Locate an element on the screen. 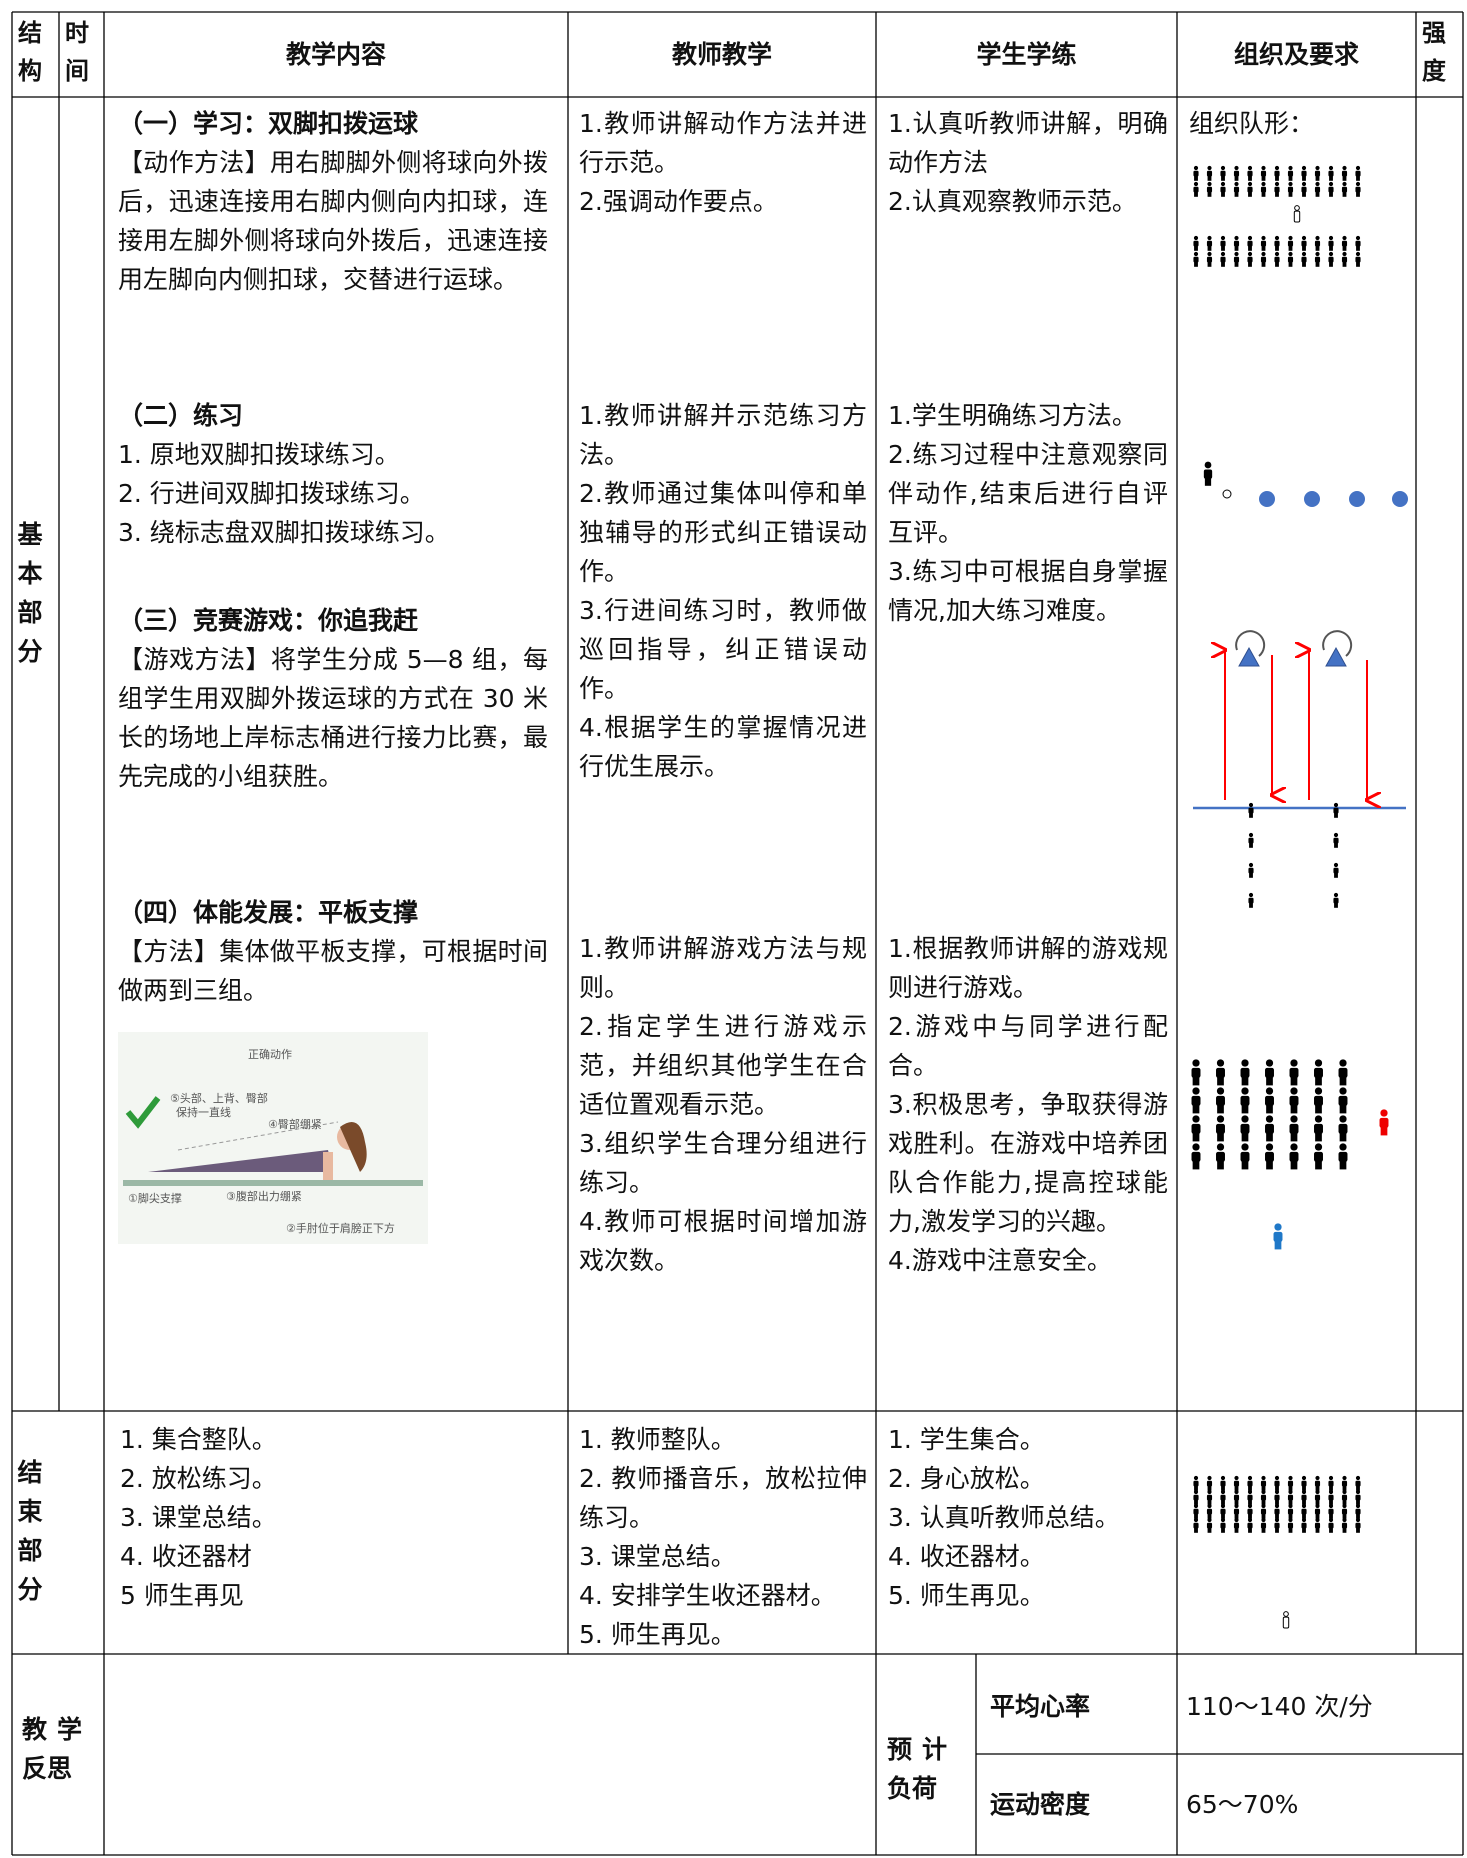 Image resolution: width=1467 pixels, height=1858 pixels. teacher-head is located at coordinates (1286, 1614).